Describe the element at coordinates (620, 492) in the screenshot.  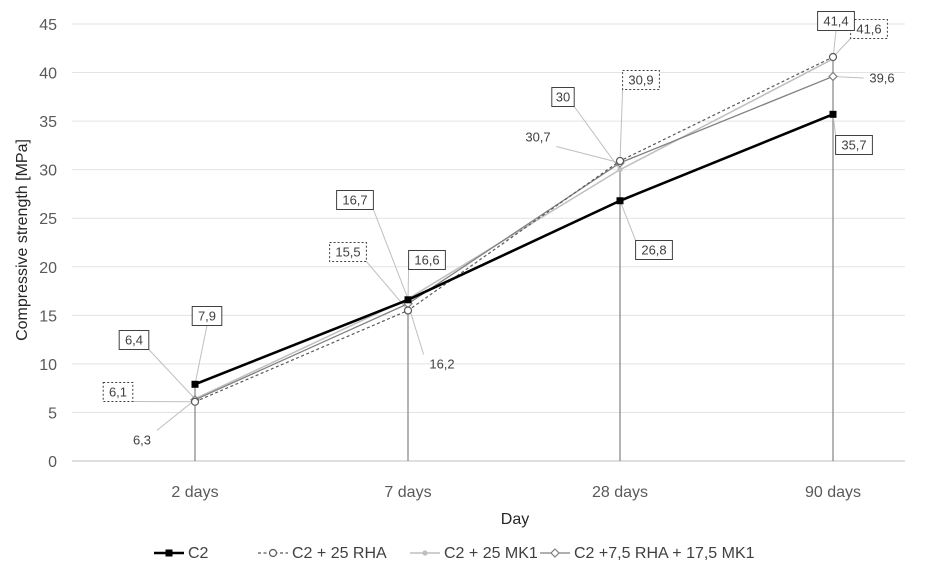
I see `x-tick-label: 28 days` at that location.